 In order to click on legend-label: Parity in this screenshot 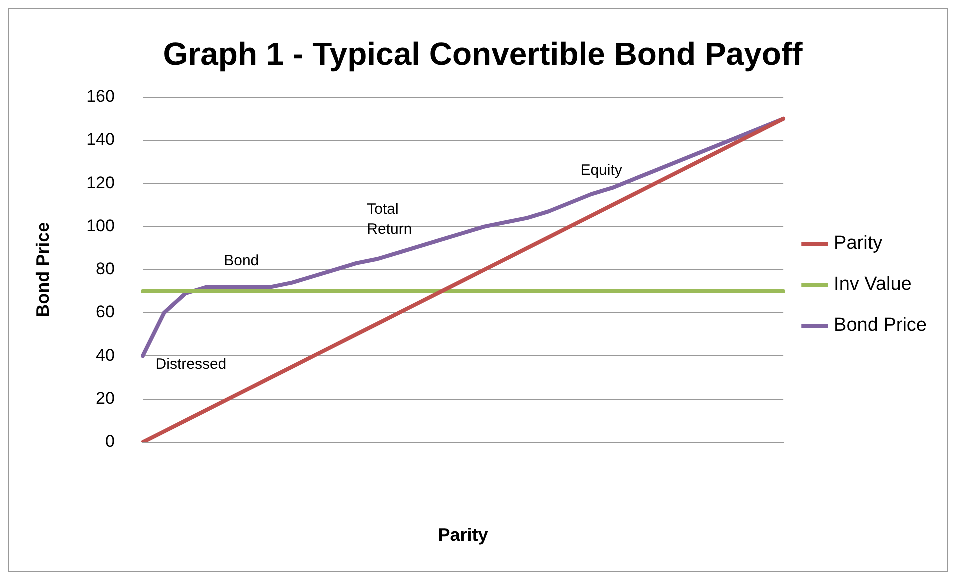, I will do `click(859, 243)`.